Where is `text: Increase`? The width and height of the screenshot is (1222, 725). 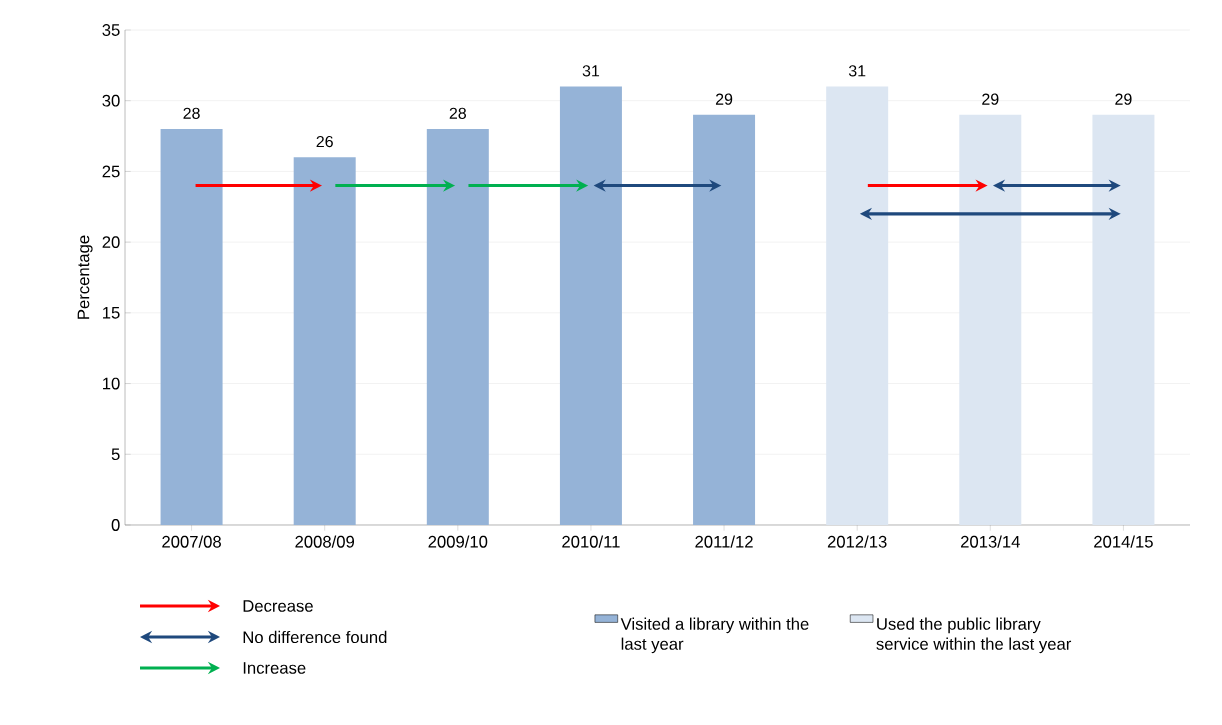
text: Increase is located at coordinates (274, 668).